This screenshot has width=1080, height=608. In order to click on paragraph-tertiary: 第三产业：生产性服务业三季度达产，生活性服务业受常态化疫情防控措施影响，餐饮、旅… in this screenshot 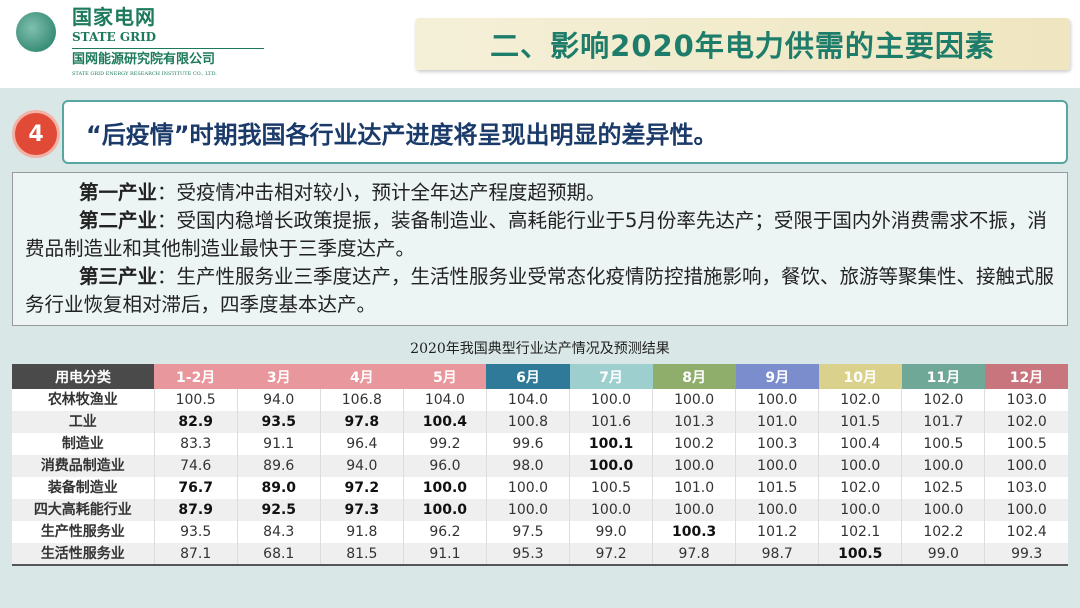, I will do `click(540, 291)`.